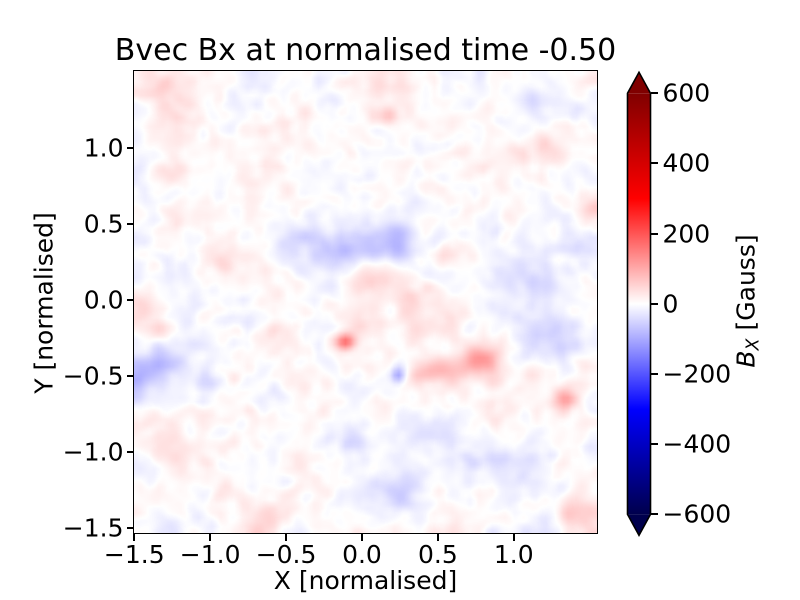 The height and width of the screenshot is (600, 800). I want to click on colorbar-over-arrow, so click(639, 83).